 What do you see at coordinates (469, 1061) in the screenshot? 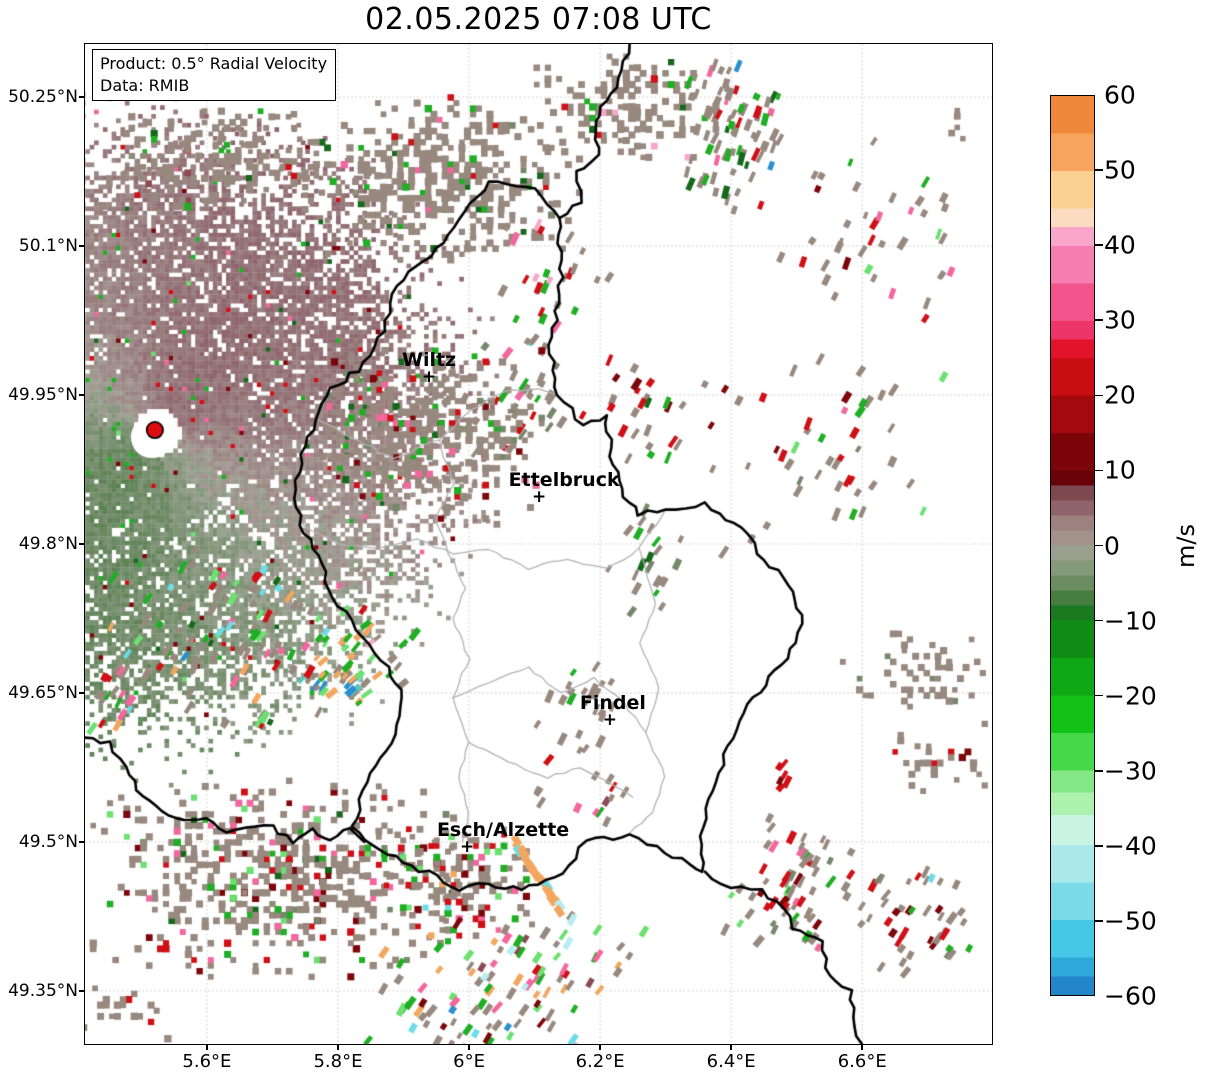
I see `x-tick-label: 6°E` at bounding box center [469, 1061].